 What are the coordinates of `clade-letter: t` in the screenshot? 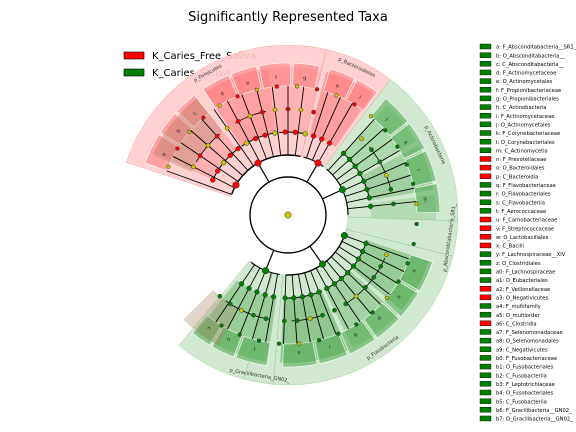 It's located at (254, 348).